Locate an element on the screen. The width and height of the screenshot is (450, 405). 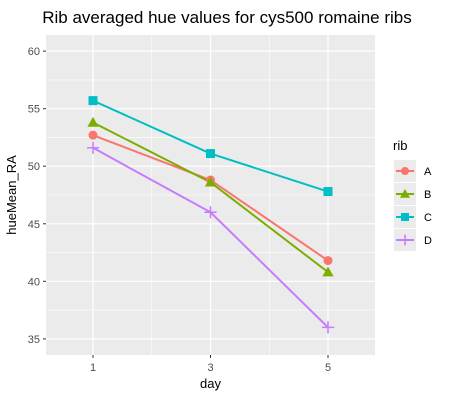
y-tick-label: 50 is located at coordinates (34, 167).